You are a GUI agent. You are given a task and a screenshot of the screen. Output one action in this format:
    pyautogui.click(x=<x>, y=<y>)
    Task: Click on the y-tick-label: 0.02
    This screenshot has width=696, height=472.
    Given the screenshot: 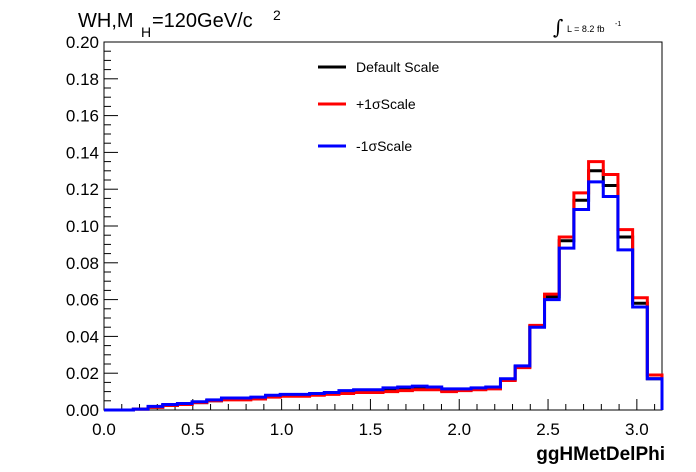 What is the action you would take?
    pyautogui.click(x=82, y=373)
    